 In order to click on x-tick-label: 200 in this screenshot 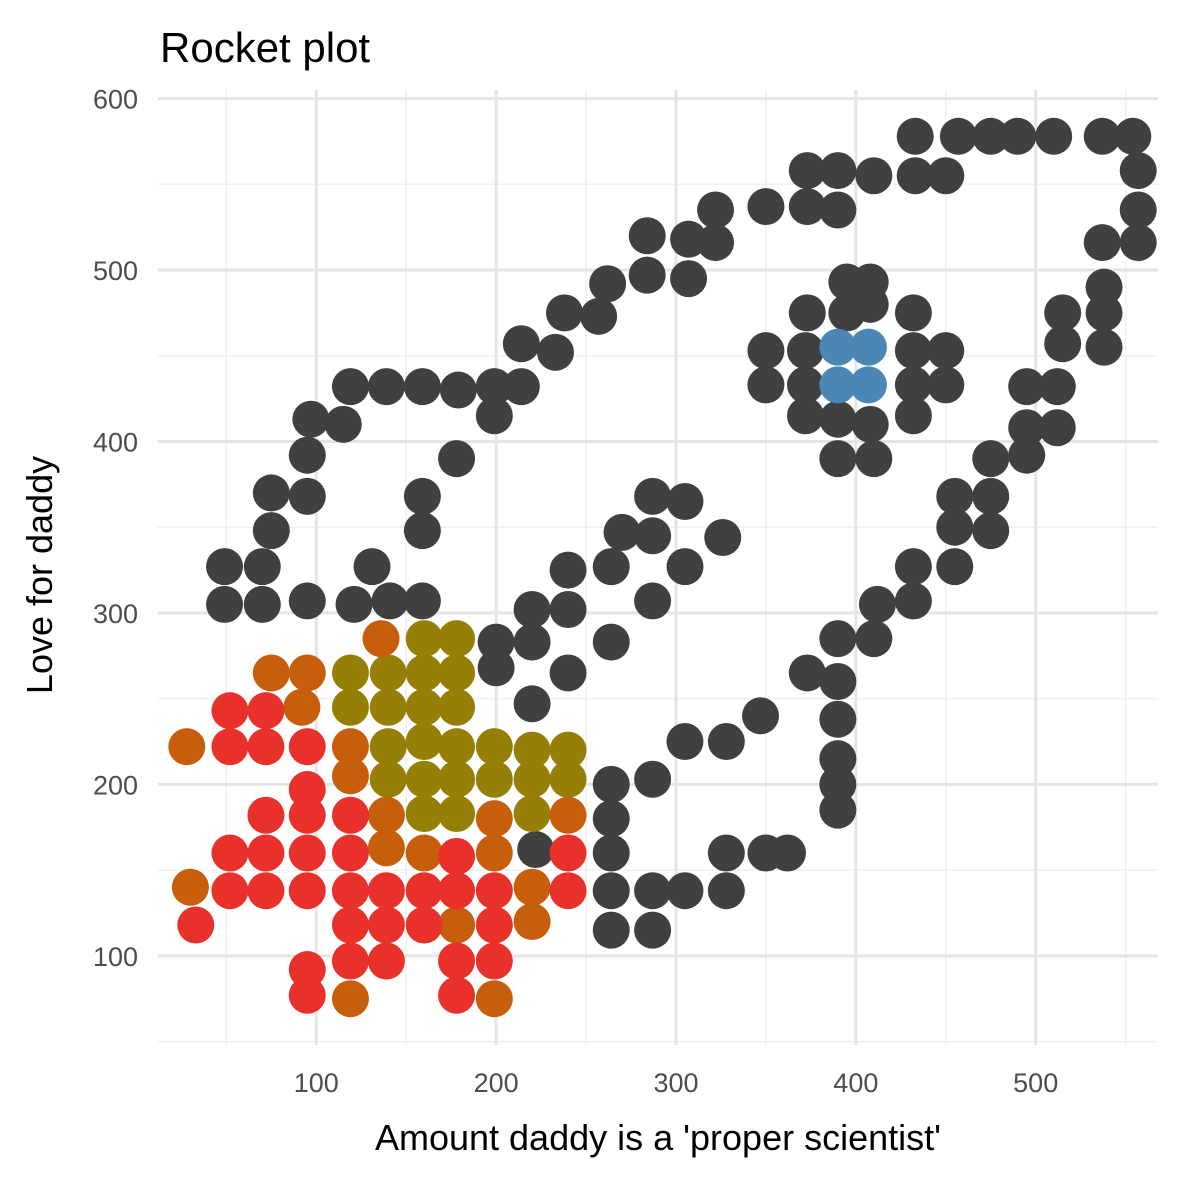, I will do `click(496, 1083)`.